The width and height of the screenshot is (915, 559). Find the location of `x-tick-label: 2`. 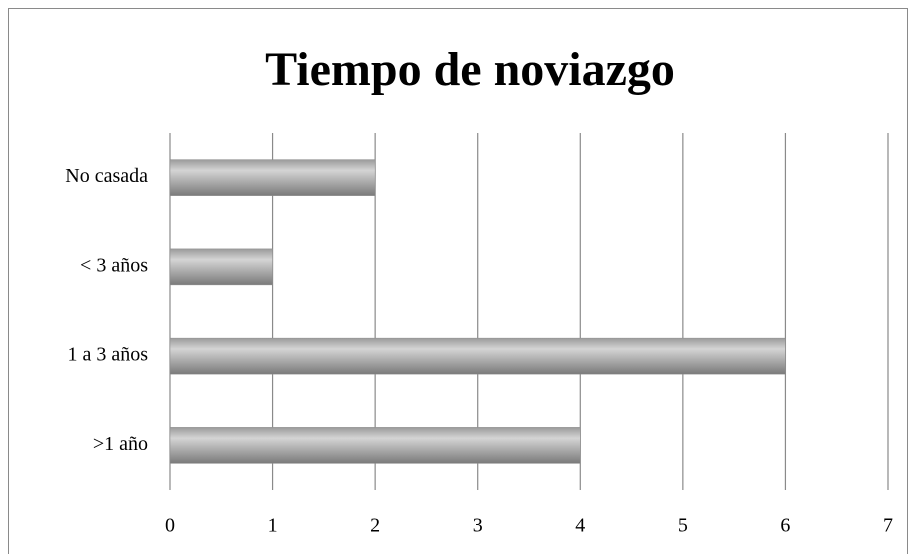

x-tick-label: 2 is located at coordinates (375, 526).